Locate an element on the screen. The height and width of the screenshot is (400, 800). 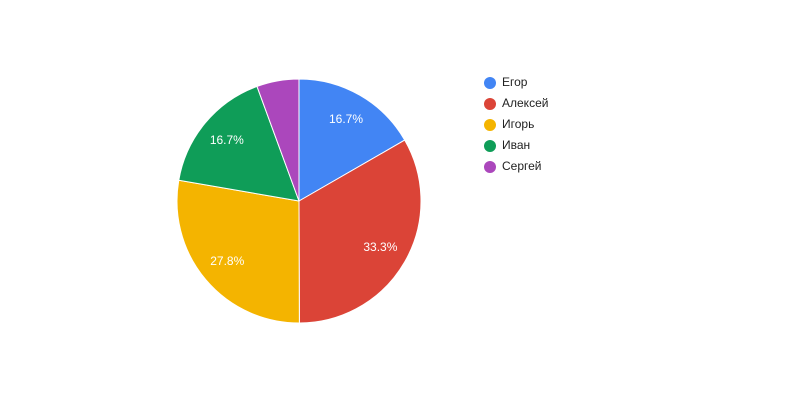
legend-label: Иван is located at coordinates (516, 145).